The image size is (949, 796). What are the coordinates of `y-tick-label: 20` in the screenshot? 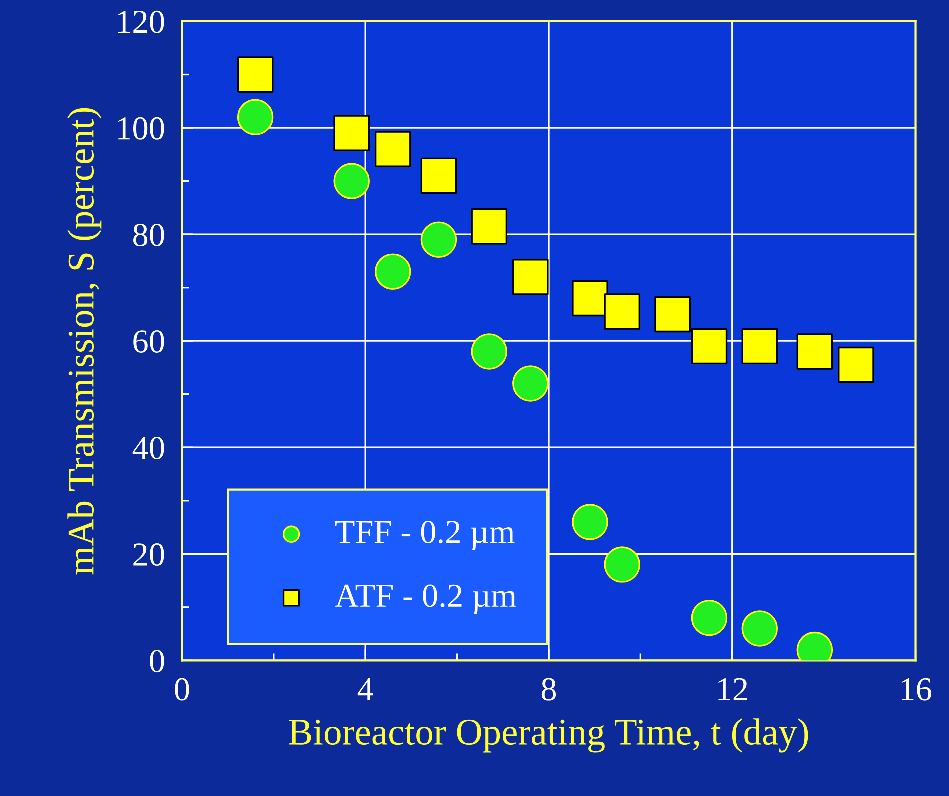 It's located at (149, 555).